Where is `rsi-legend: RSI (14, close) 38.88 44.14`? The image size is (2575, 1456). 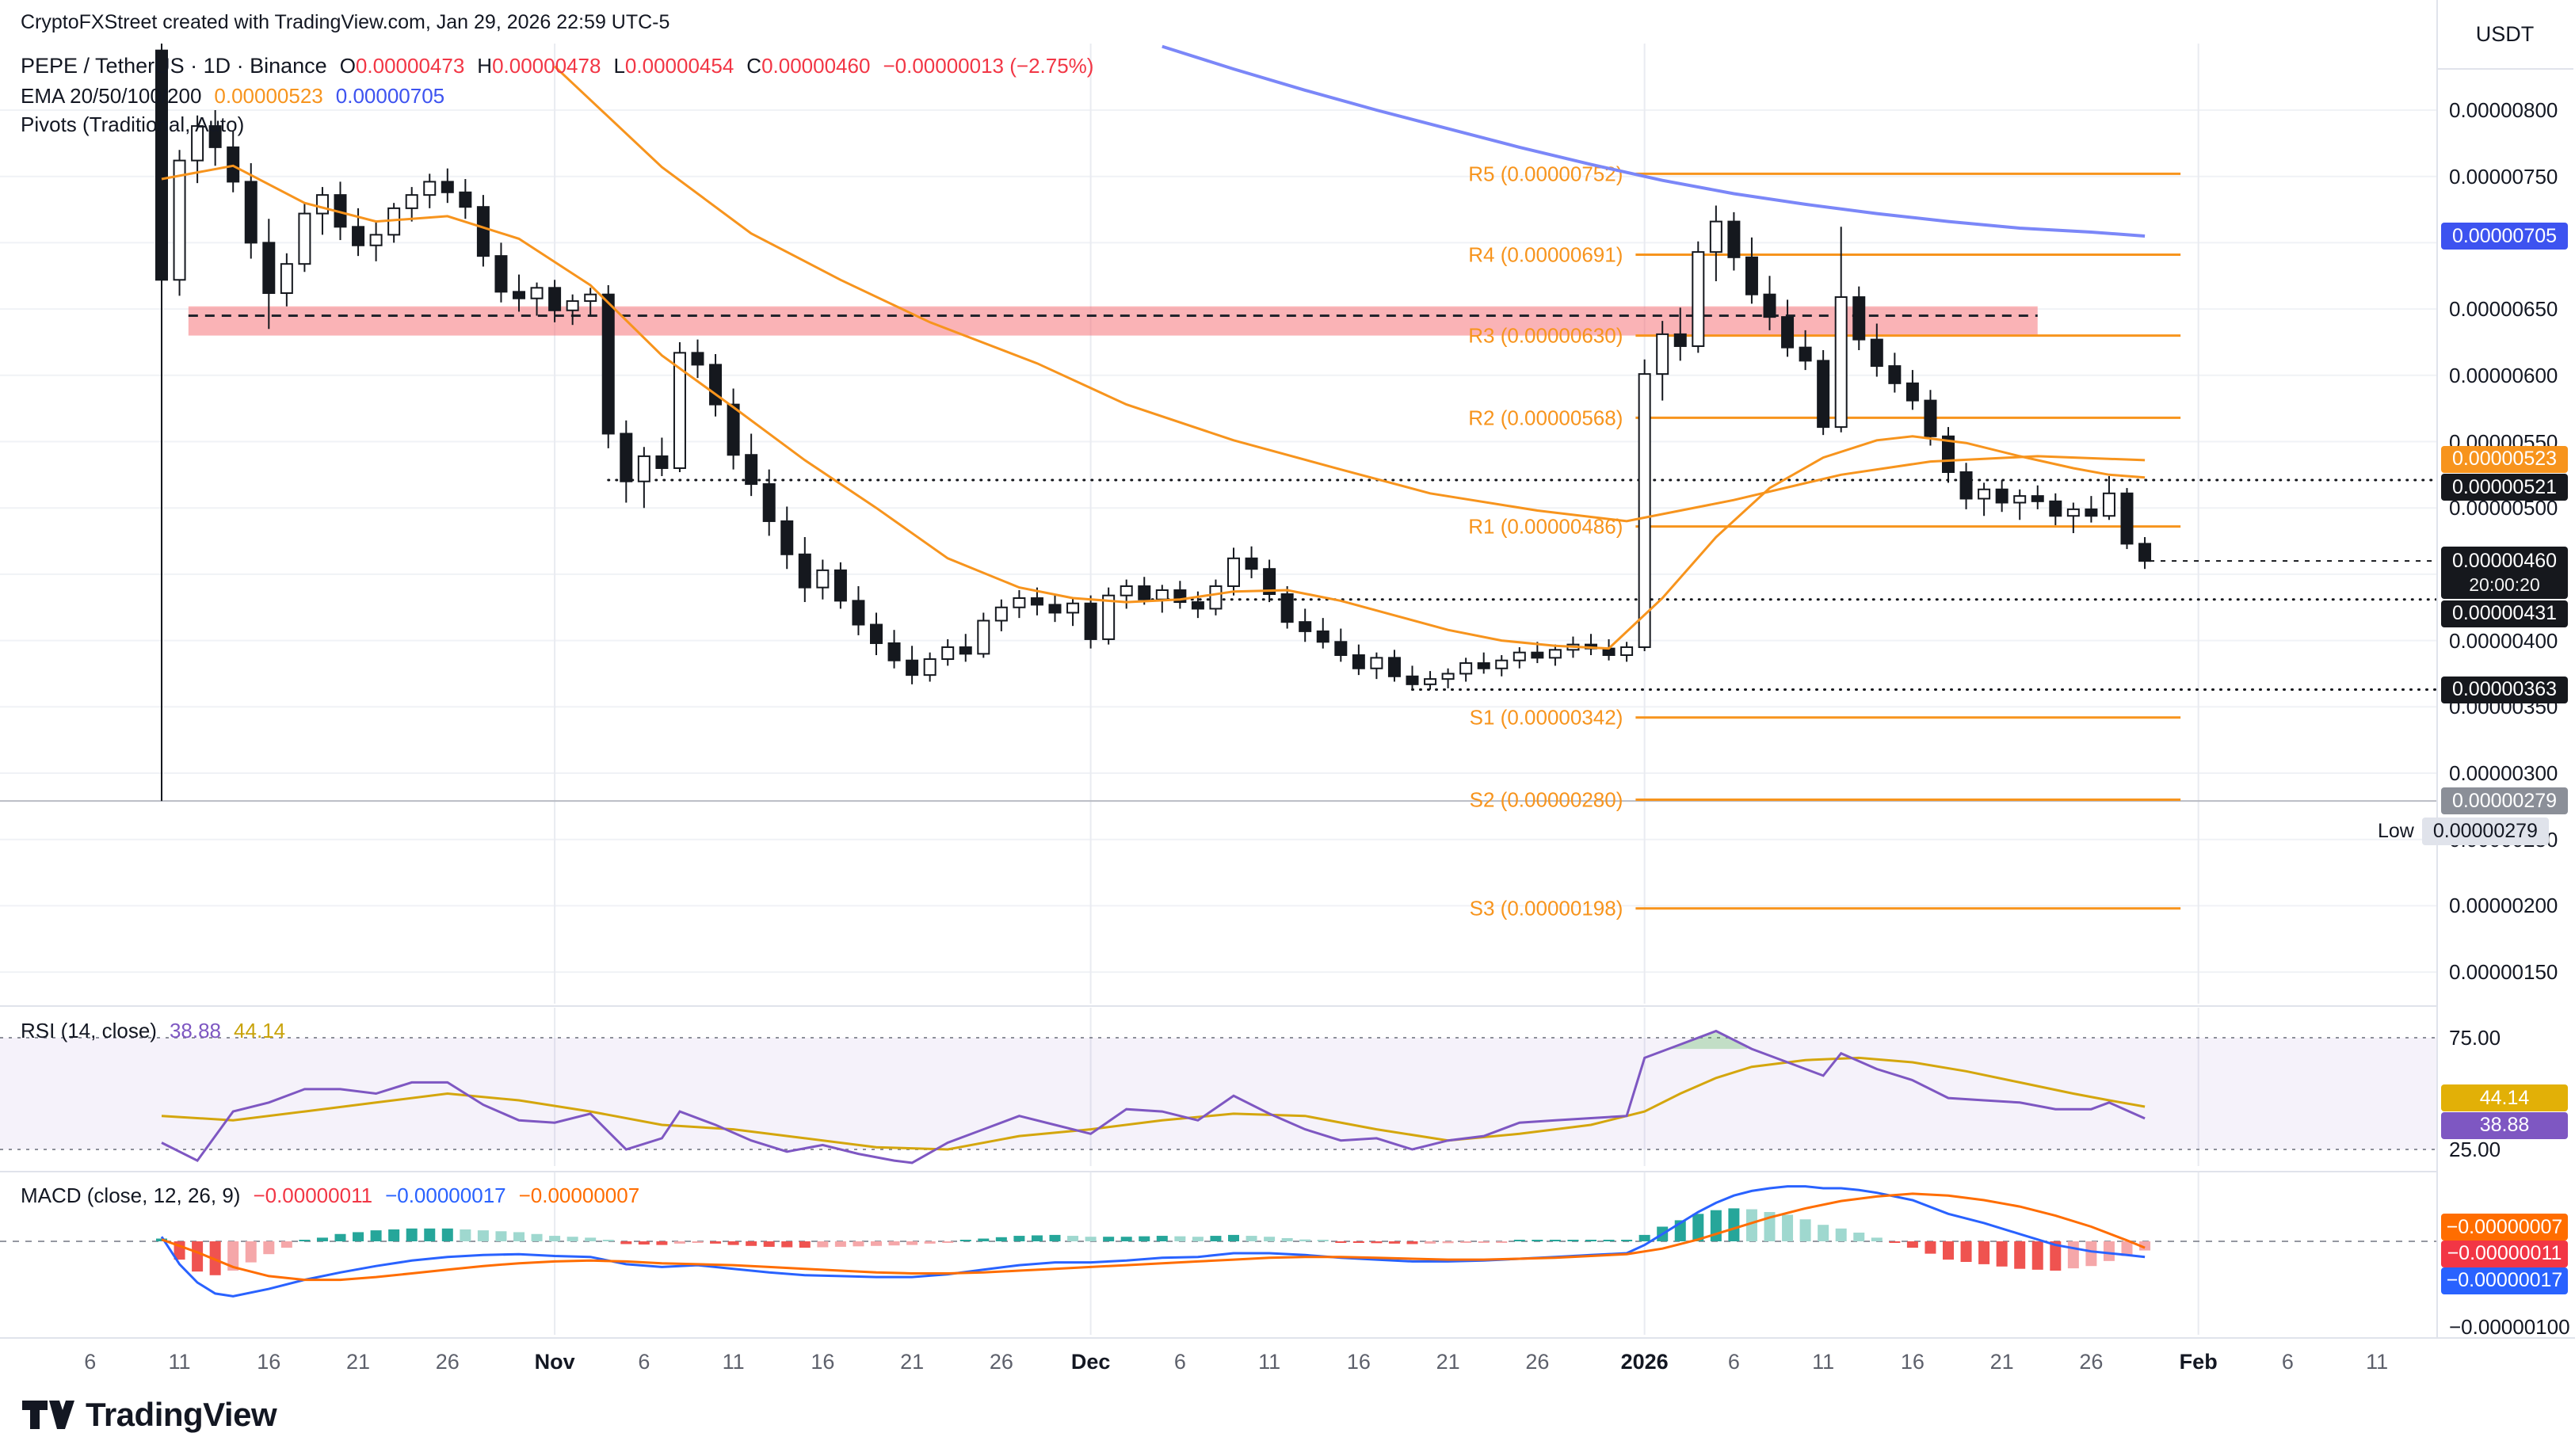
rsi-legend: RSI (14, close) 38.88 44.14 is located at coordinates (153, 1031).